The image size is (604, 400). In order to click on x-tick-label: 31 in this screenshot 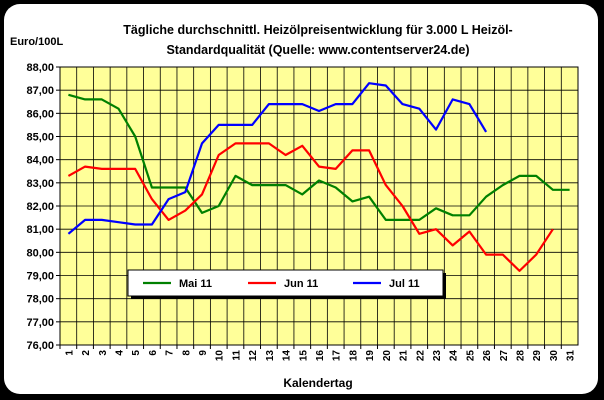, I will do `click(571, 356)`.